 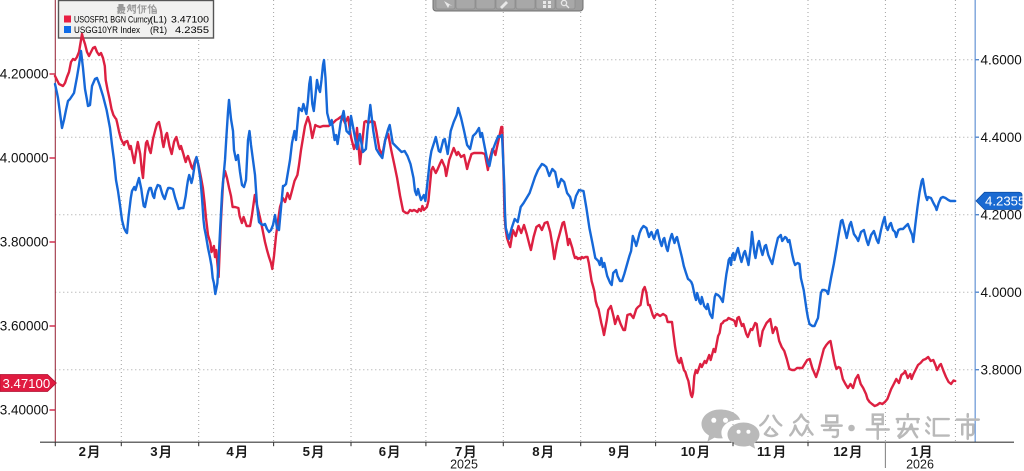 What do you see at coordinates (1001, 59) in the screenshot?
I see `svg-text: 4.6000` at bounding box center [1001, 59].